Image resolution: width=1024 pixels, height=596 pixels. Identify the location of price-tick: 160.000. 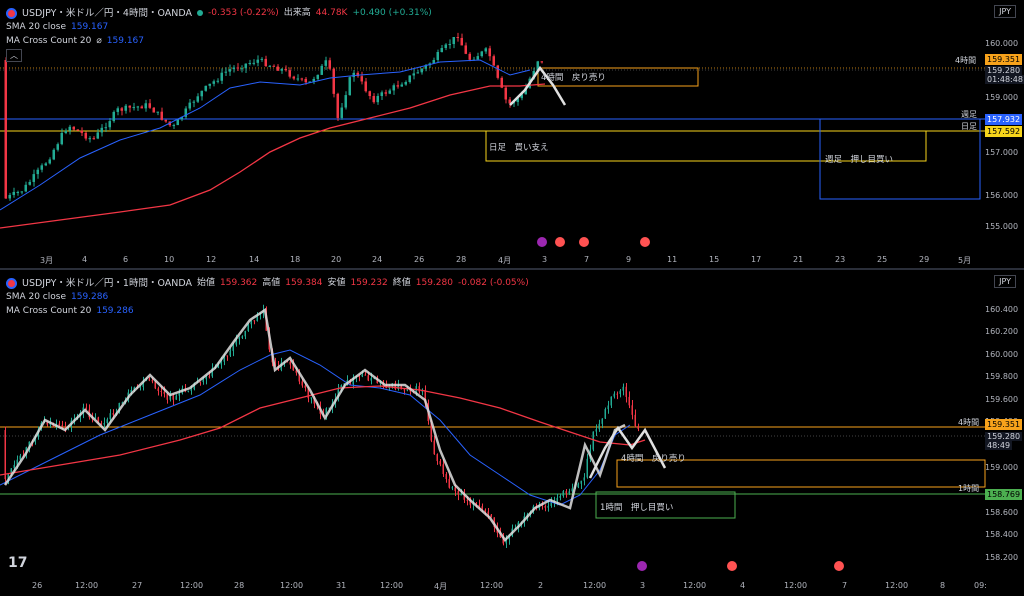
(1002, 43).